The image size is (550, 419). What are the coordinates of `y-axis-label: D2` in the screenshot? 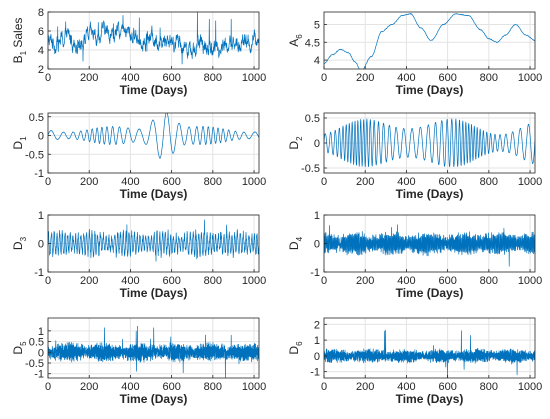 It's located at (295, 143).